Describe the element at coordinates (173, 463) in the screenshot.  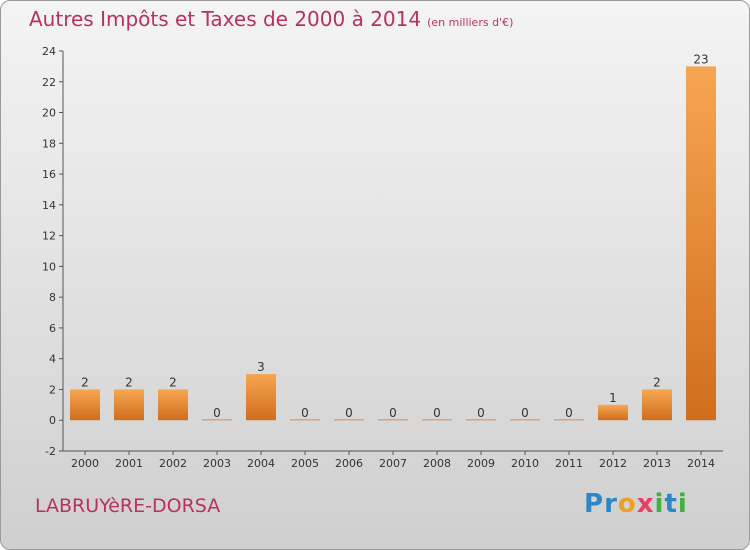
I see `x-tick-label: 2002` at that location.